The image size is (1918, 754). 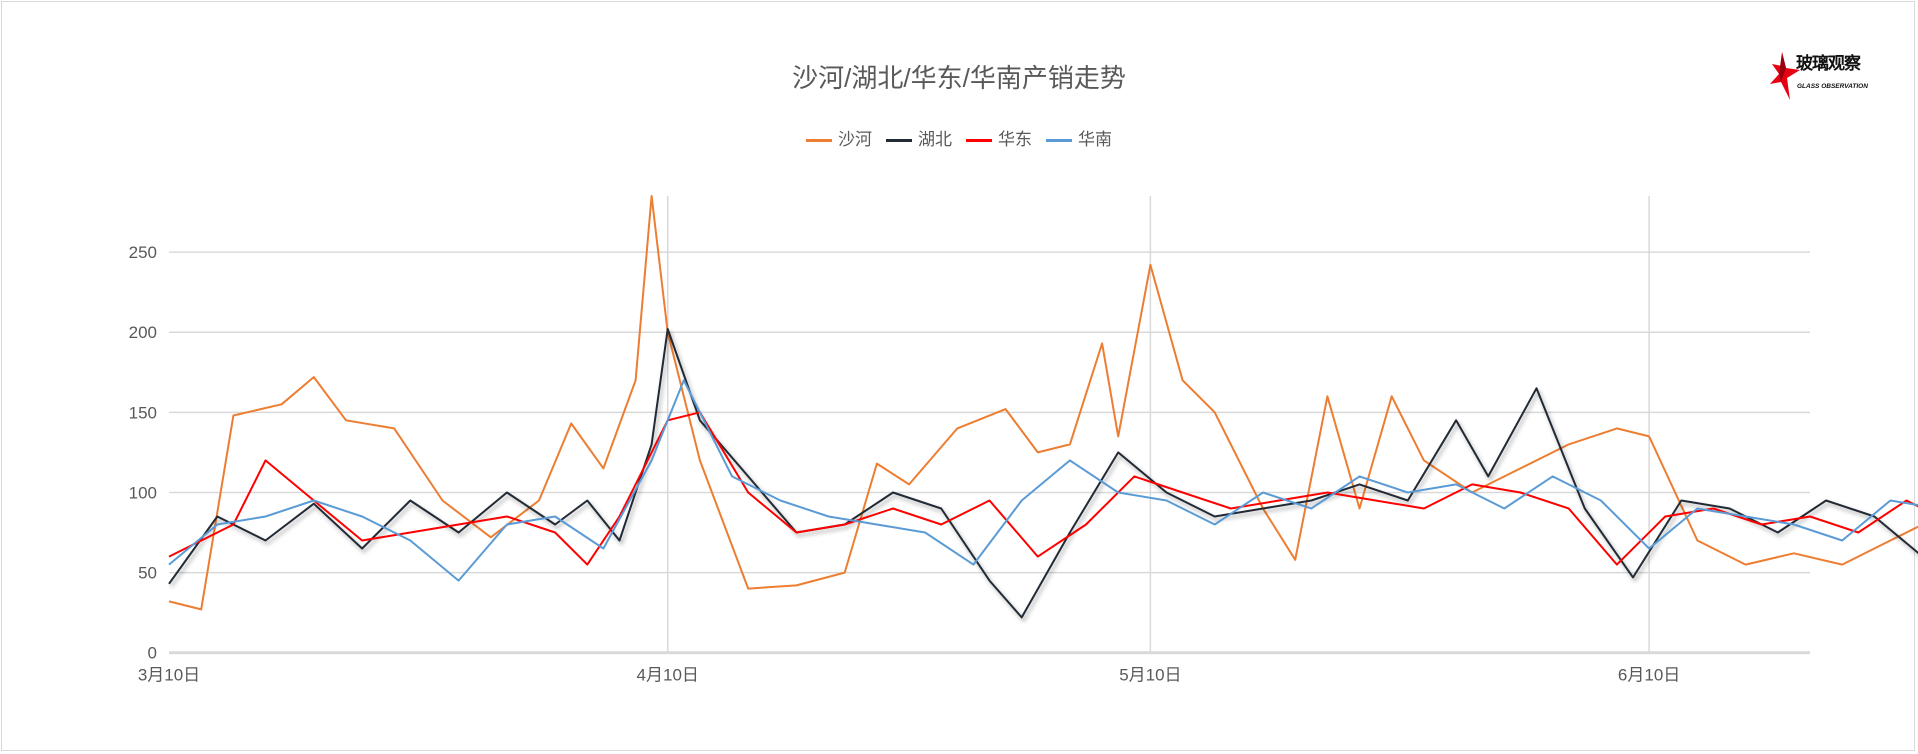 What do you see at coordinates (1828, 79) in the screenshot?
I see `glass-observation-logo: 玻璃观察 GLASS OBSERVATION` at bounding box center [1828, 79].